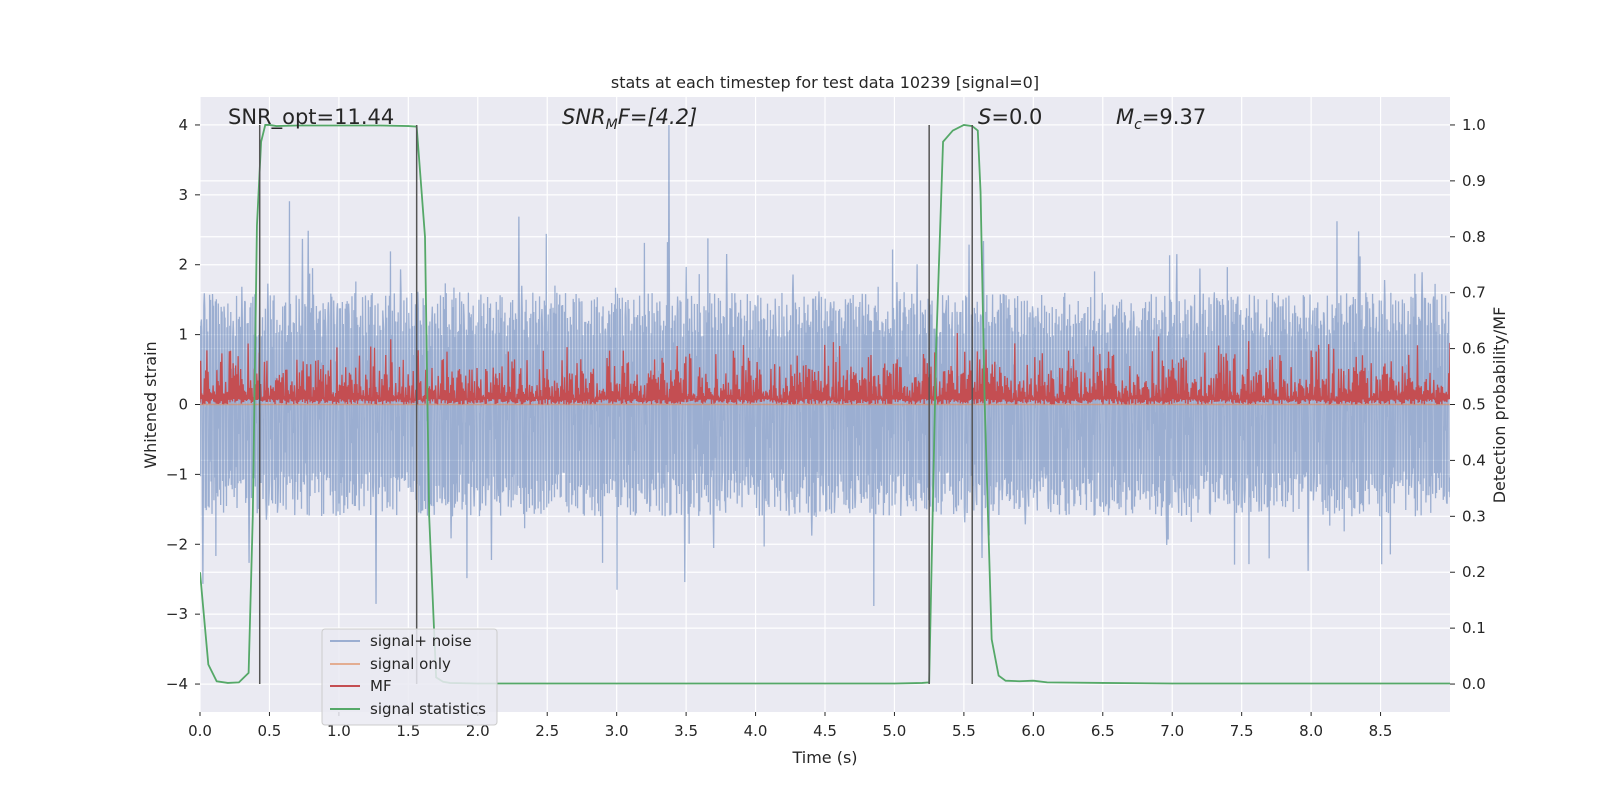 The height and width of the screenshot is (800, 1600). What do you see at coordinates (270, 731) in the screenshot?
I see `x-tick-label: 0.5` at bounding box center [270, 731].